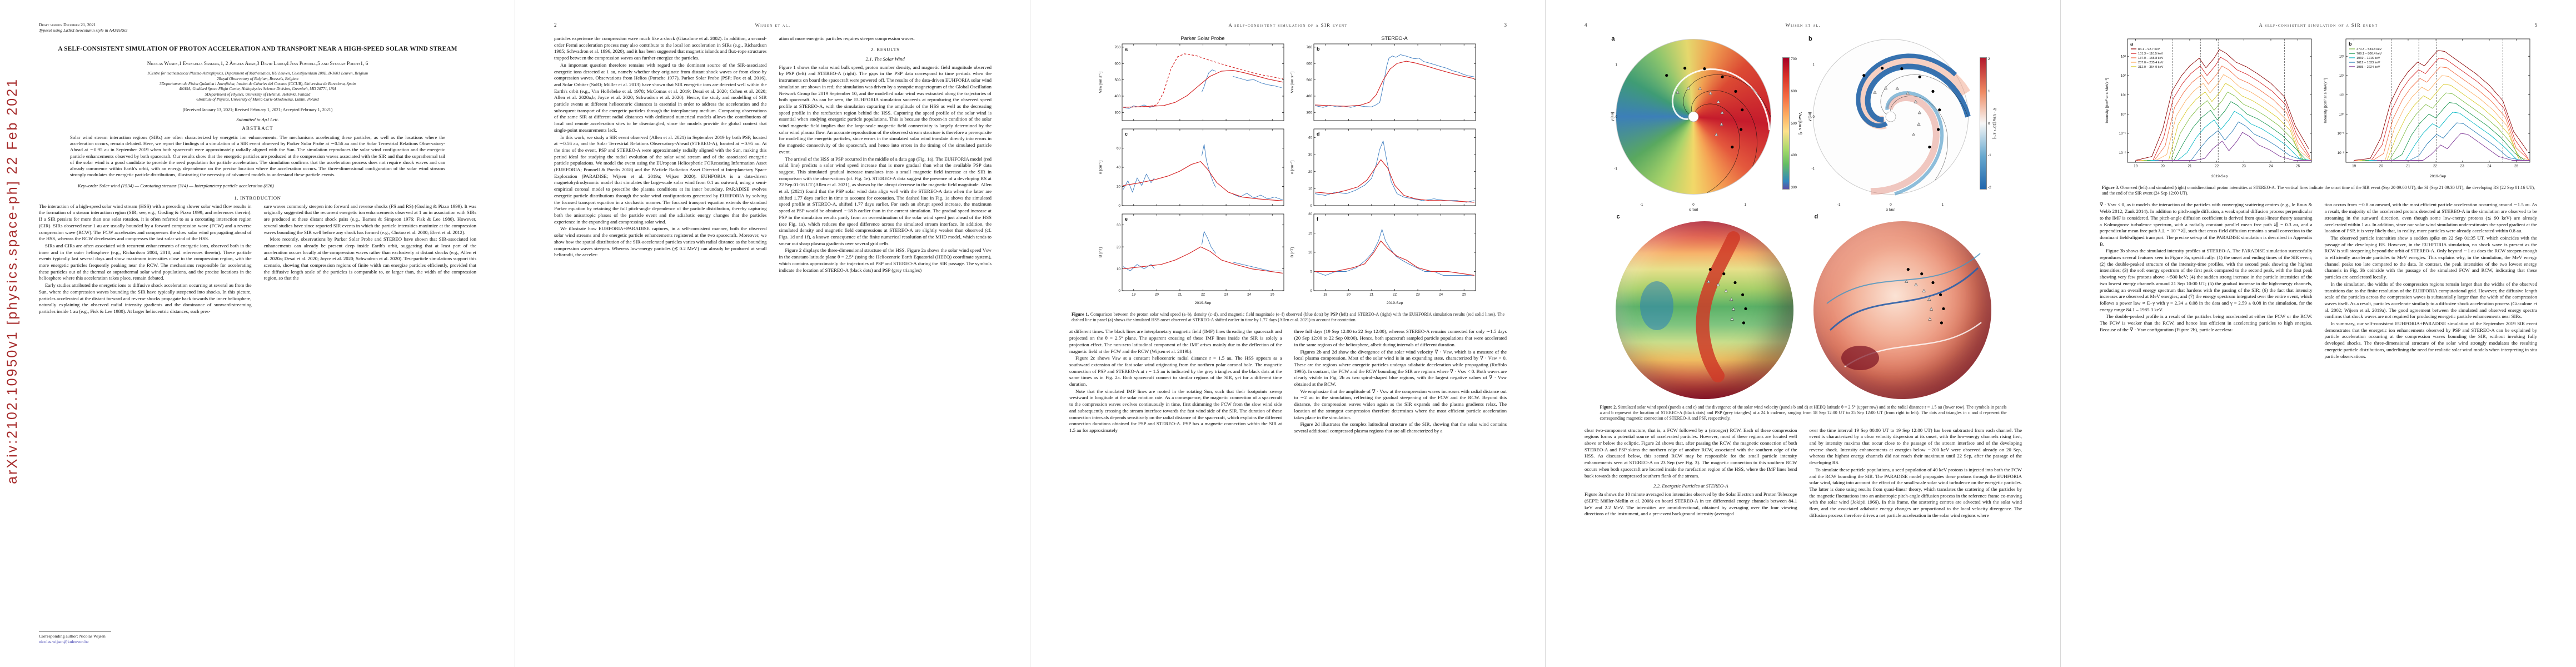 This screenshot has width=2576, height=667. Describe the element at coordinates (1384, 168) in the screenshot. I see `figure1-panel-d: 0 10 20 30 40 n [cm⁻³] d` at that location.